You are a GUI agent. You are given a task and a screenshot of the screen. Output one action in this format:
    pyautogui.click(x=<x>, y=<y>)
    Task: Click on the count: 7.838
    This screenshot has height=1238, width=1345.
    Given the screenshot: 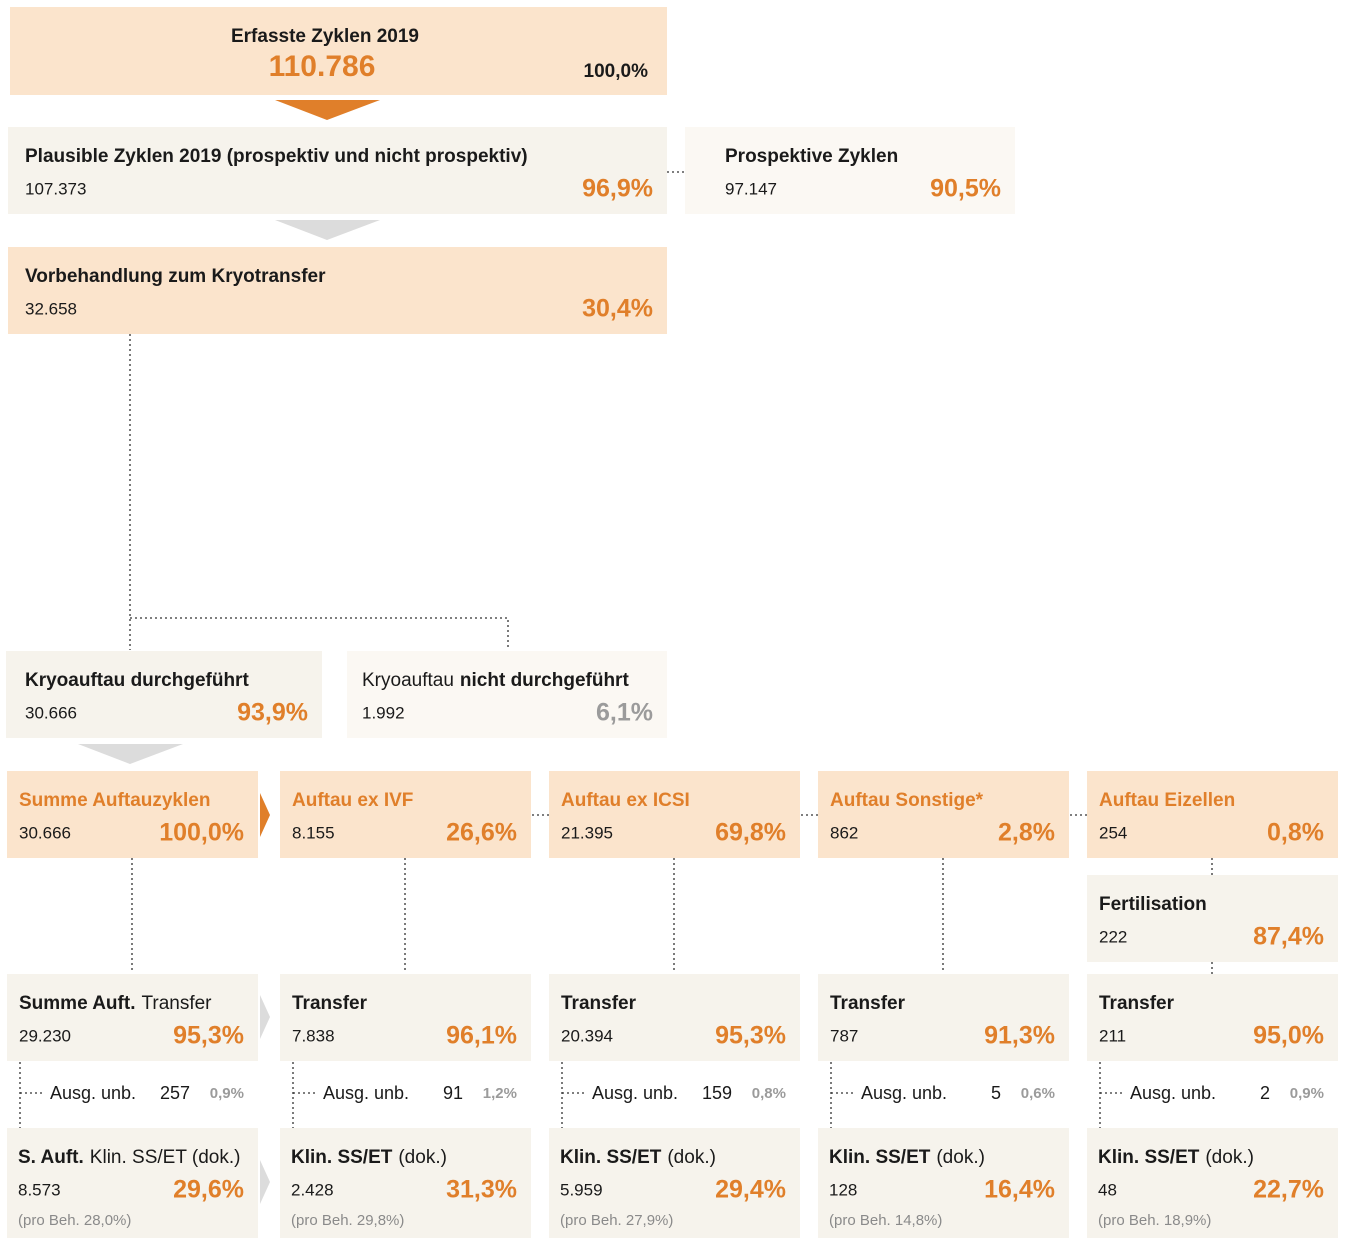 What is the action you would take?
    pyautogui.click(x=313, y=1035)
    